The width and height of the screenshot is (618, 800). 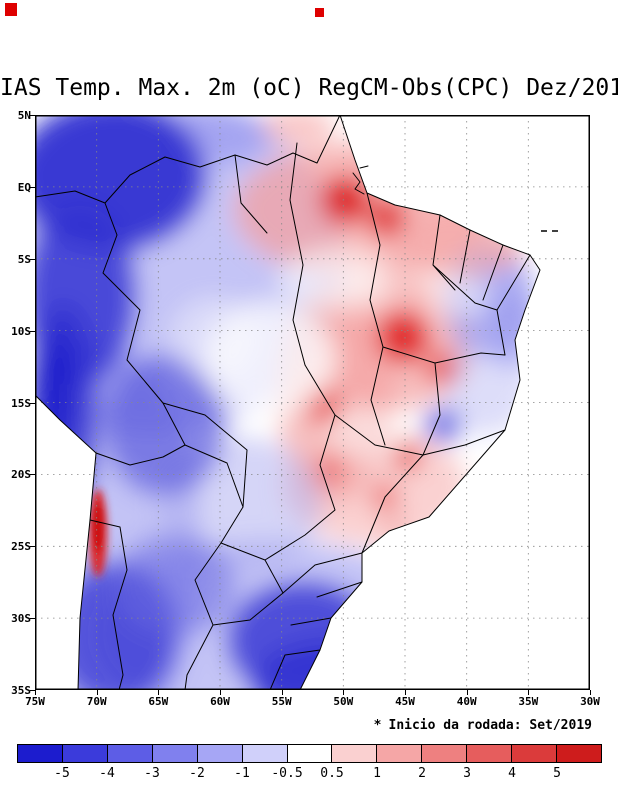 What do you see at coordinates (32, 690) in the screenshot?
I see `lat-tickmark` at bounding box center [32, 690].